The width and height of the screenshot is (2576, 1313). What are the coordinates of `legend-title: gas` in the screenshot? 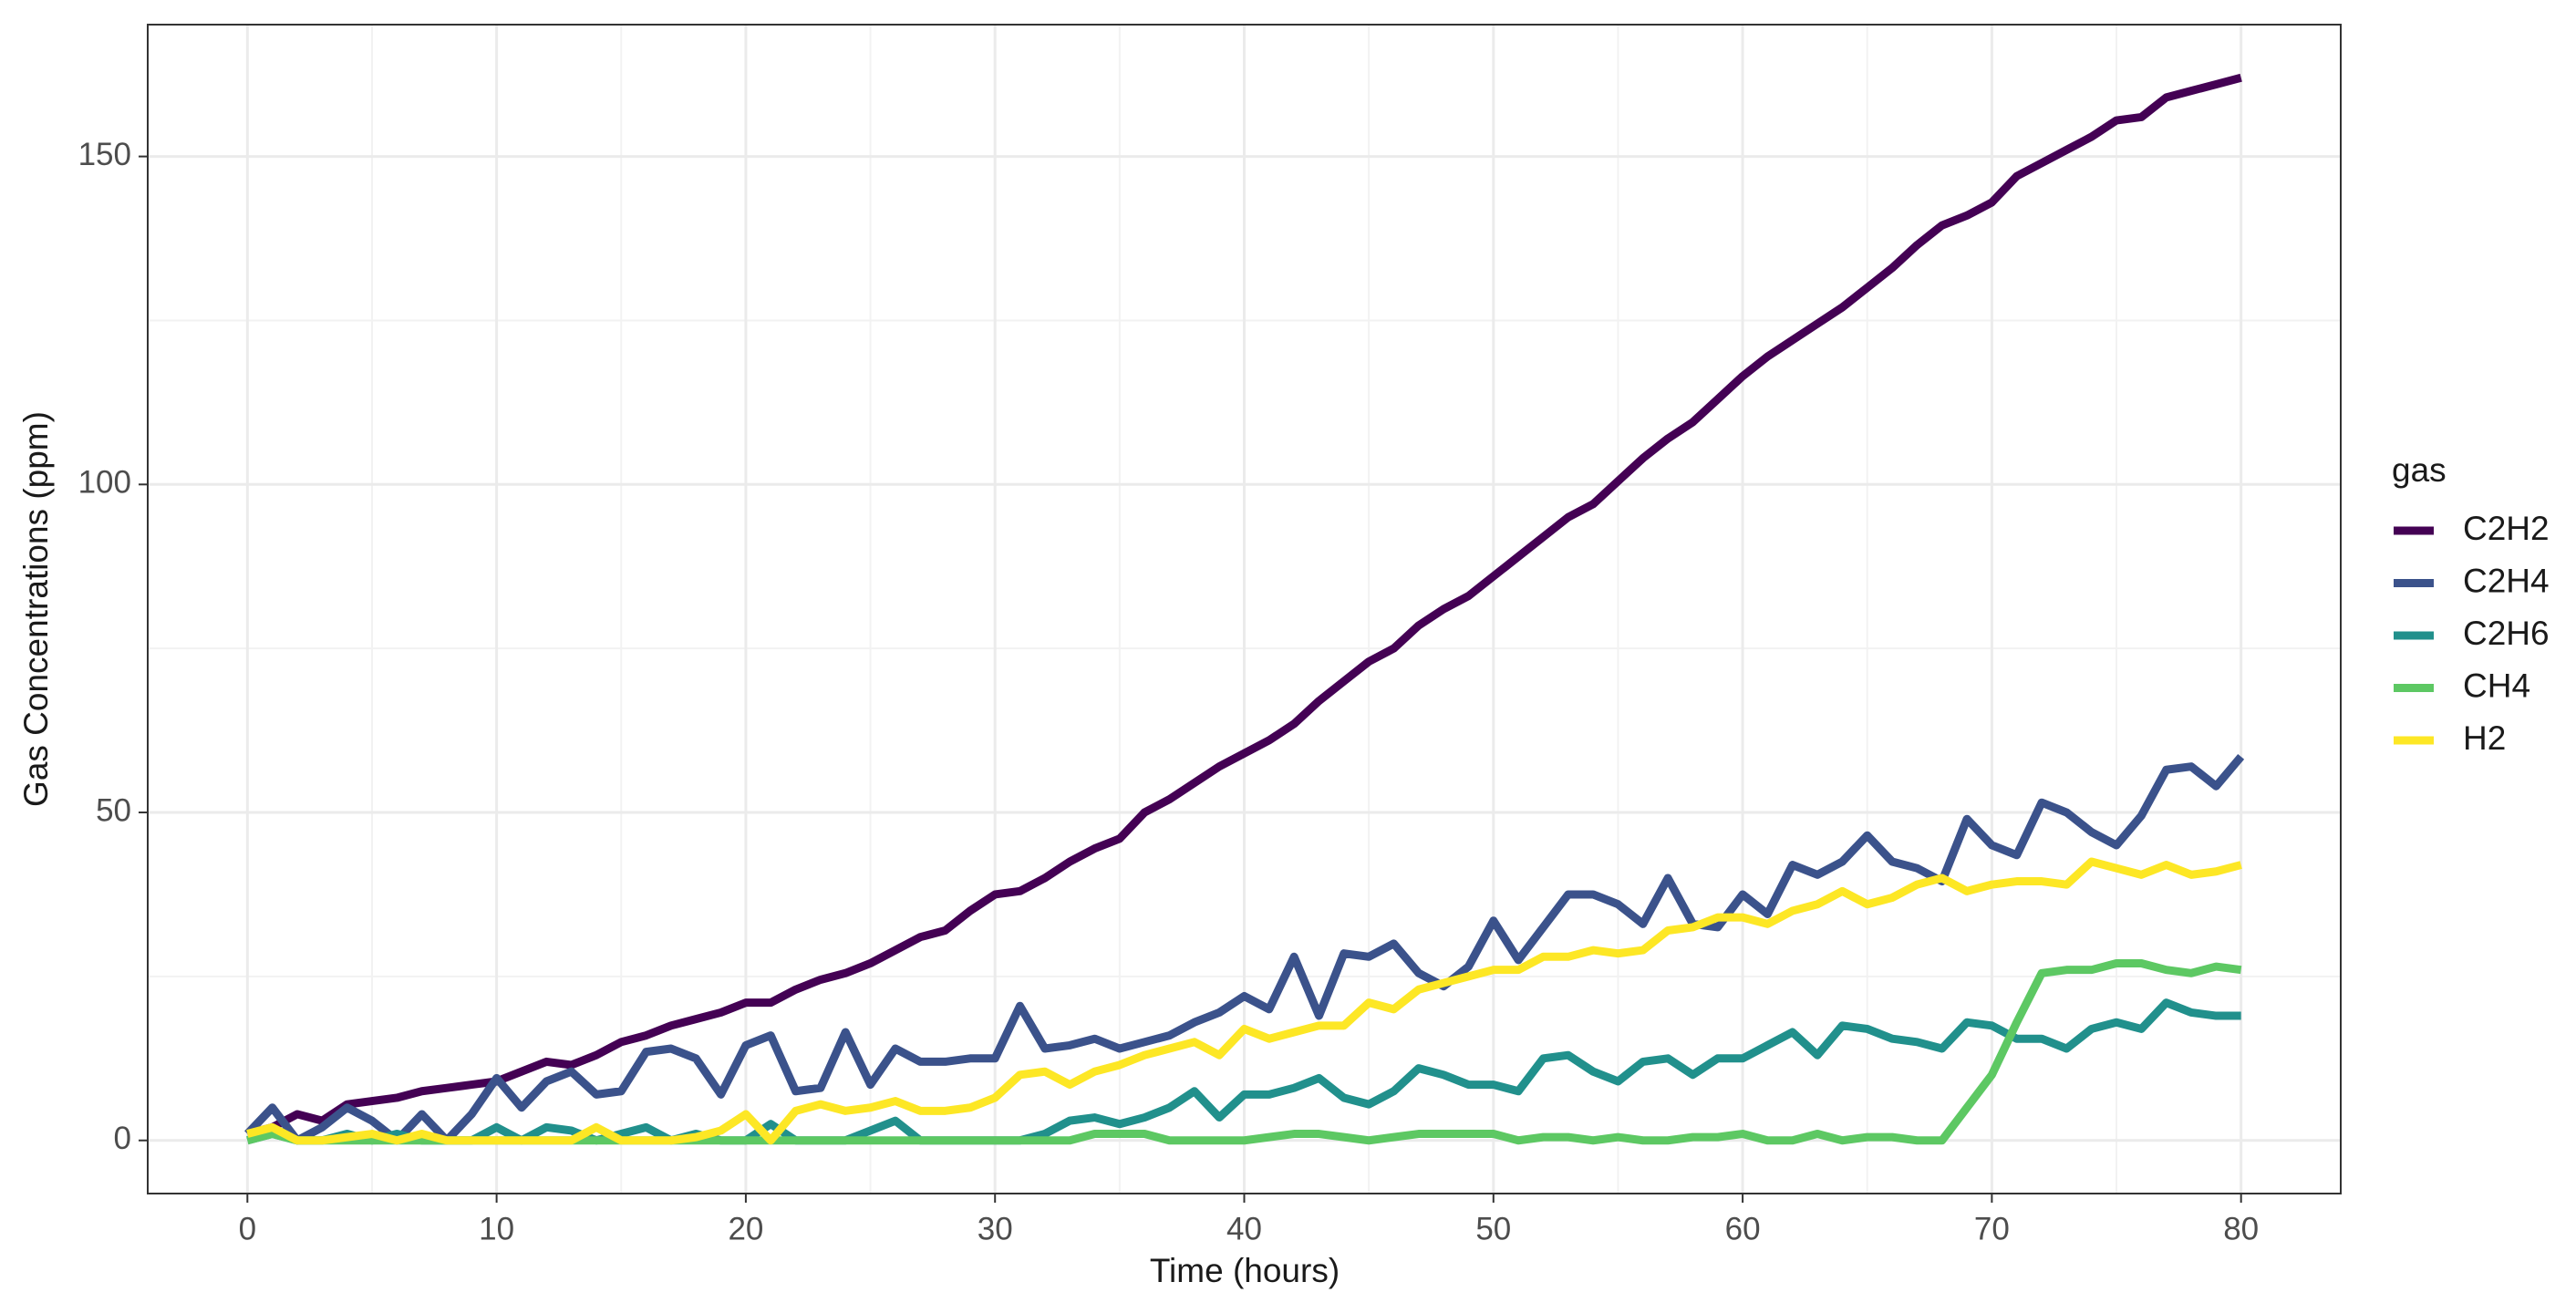 It's located at (2419, 470).